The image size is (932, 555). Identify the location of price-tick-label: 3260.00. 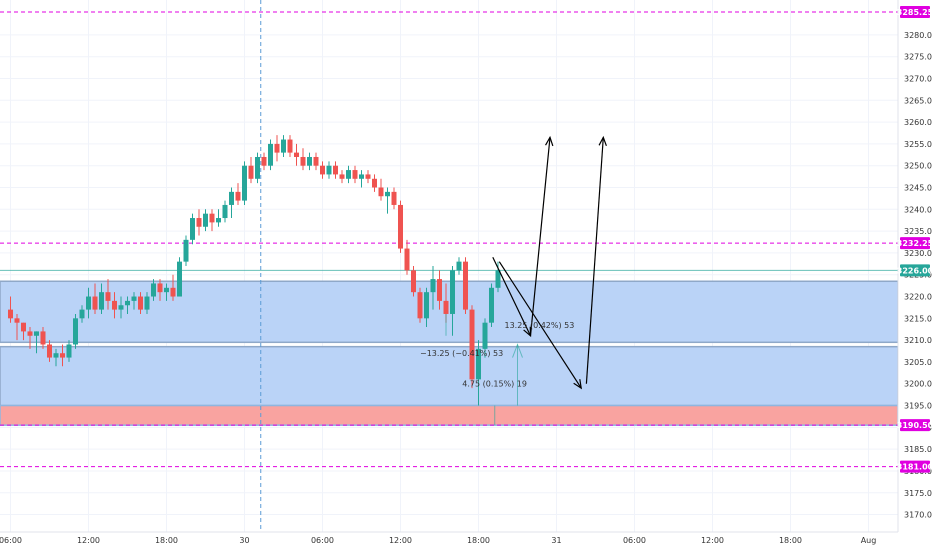
(918, 122).